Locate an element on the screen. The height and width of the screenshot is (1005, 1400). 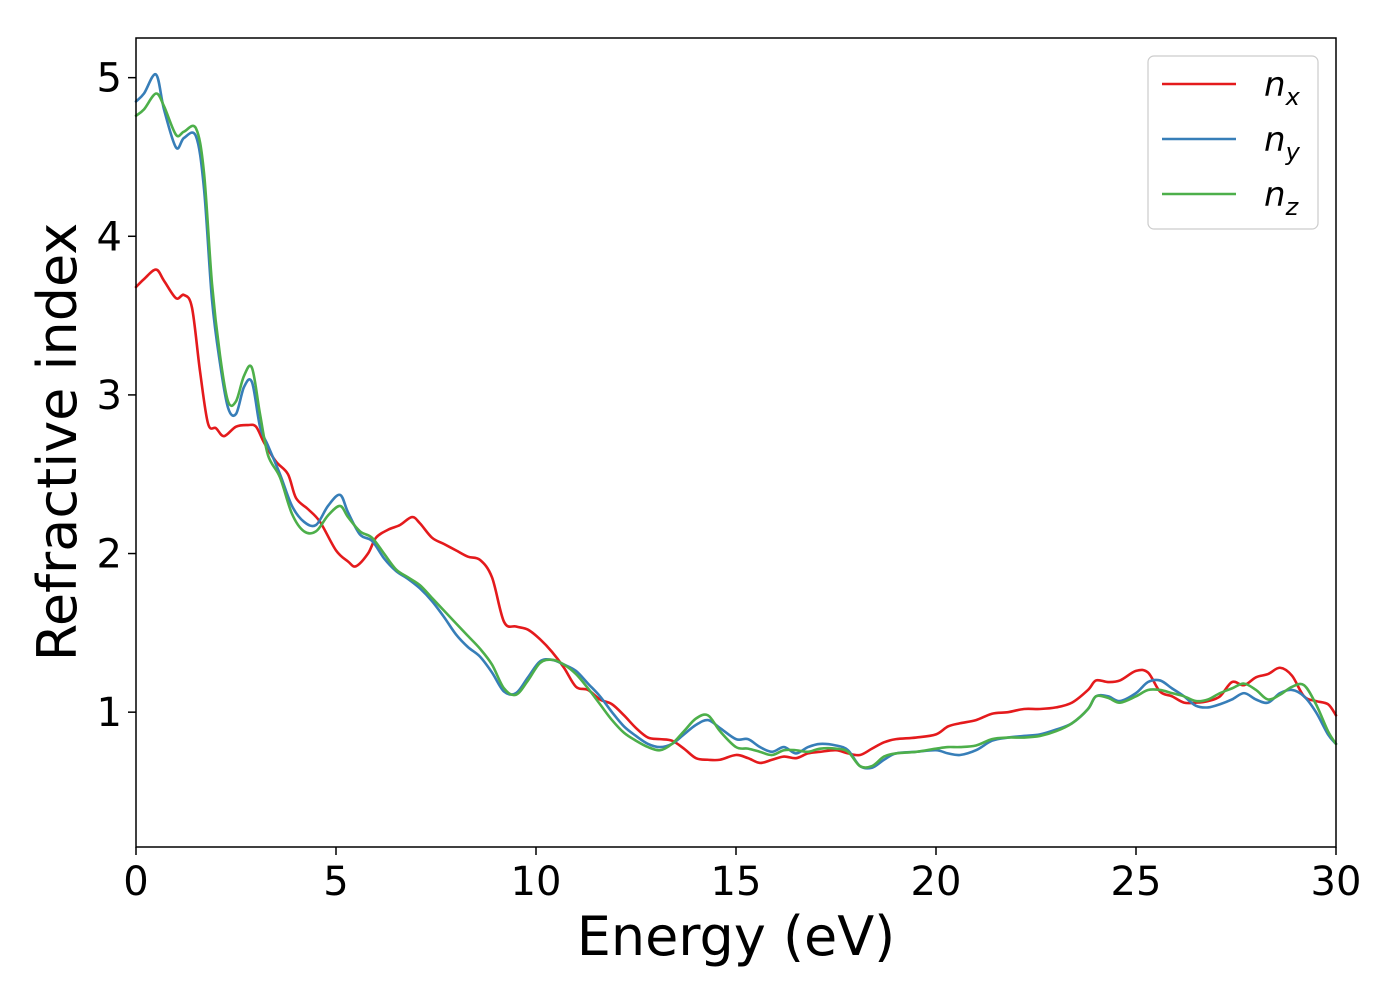
legend-box is located at coordinates (1233, 142).